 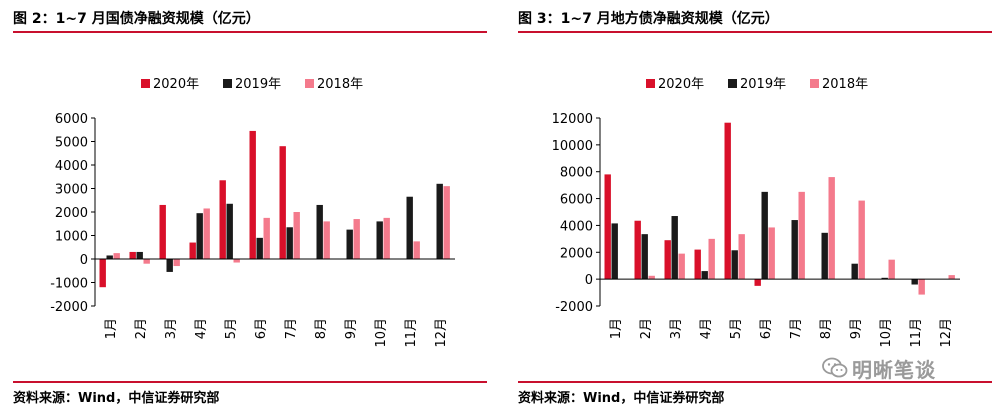 I want to click on legend-label: 2019年, so click(x=763, y=84).